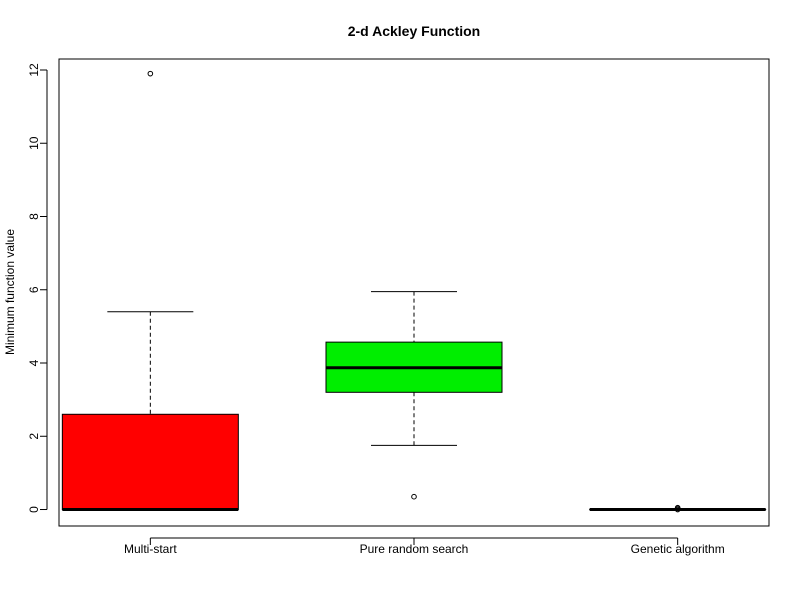 The image size is (800, 600). I want to click on y-tick-label: 12, so click(34, 70).